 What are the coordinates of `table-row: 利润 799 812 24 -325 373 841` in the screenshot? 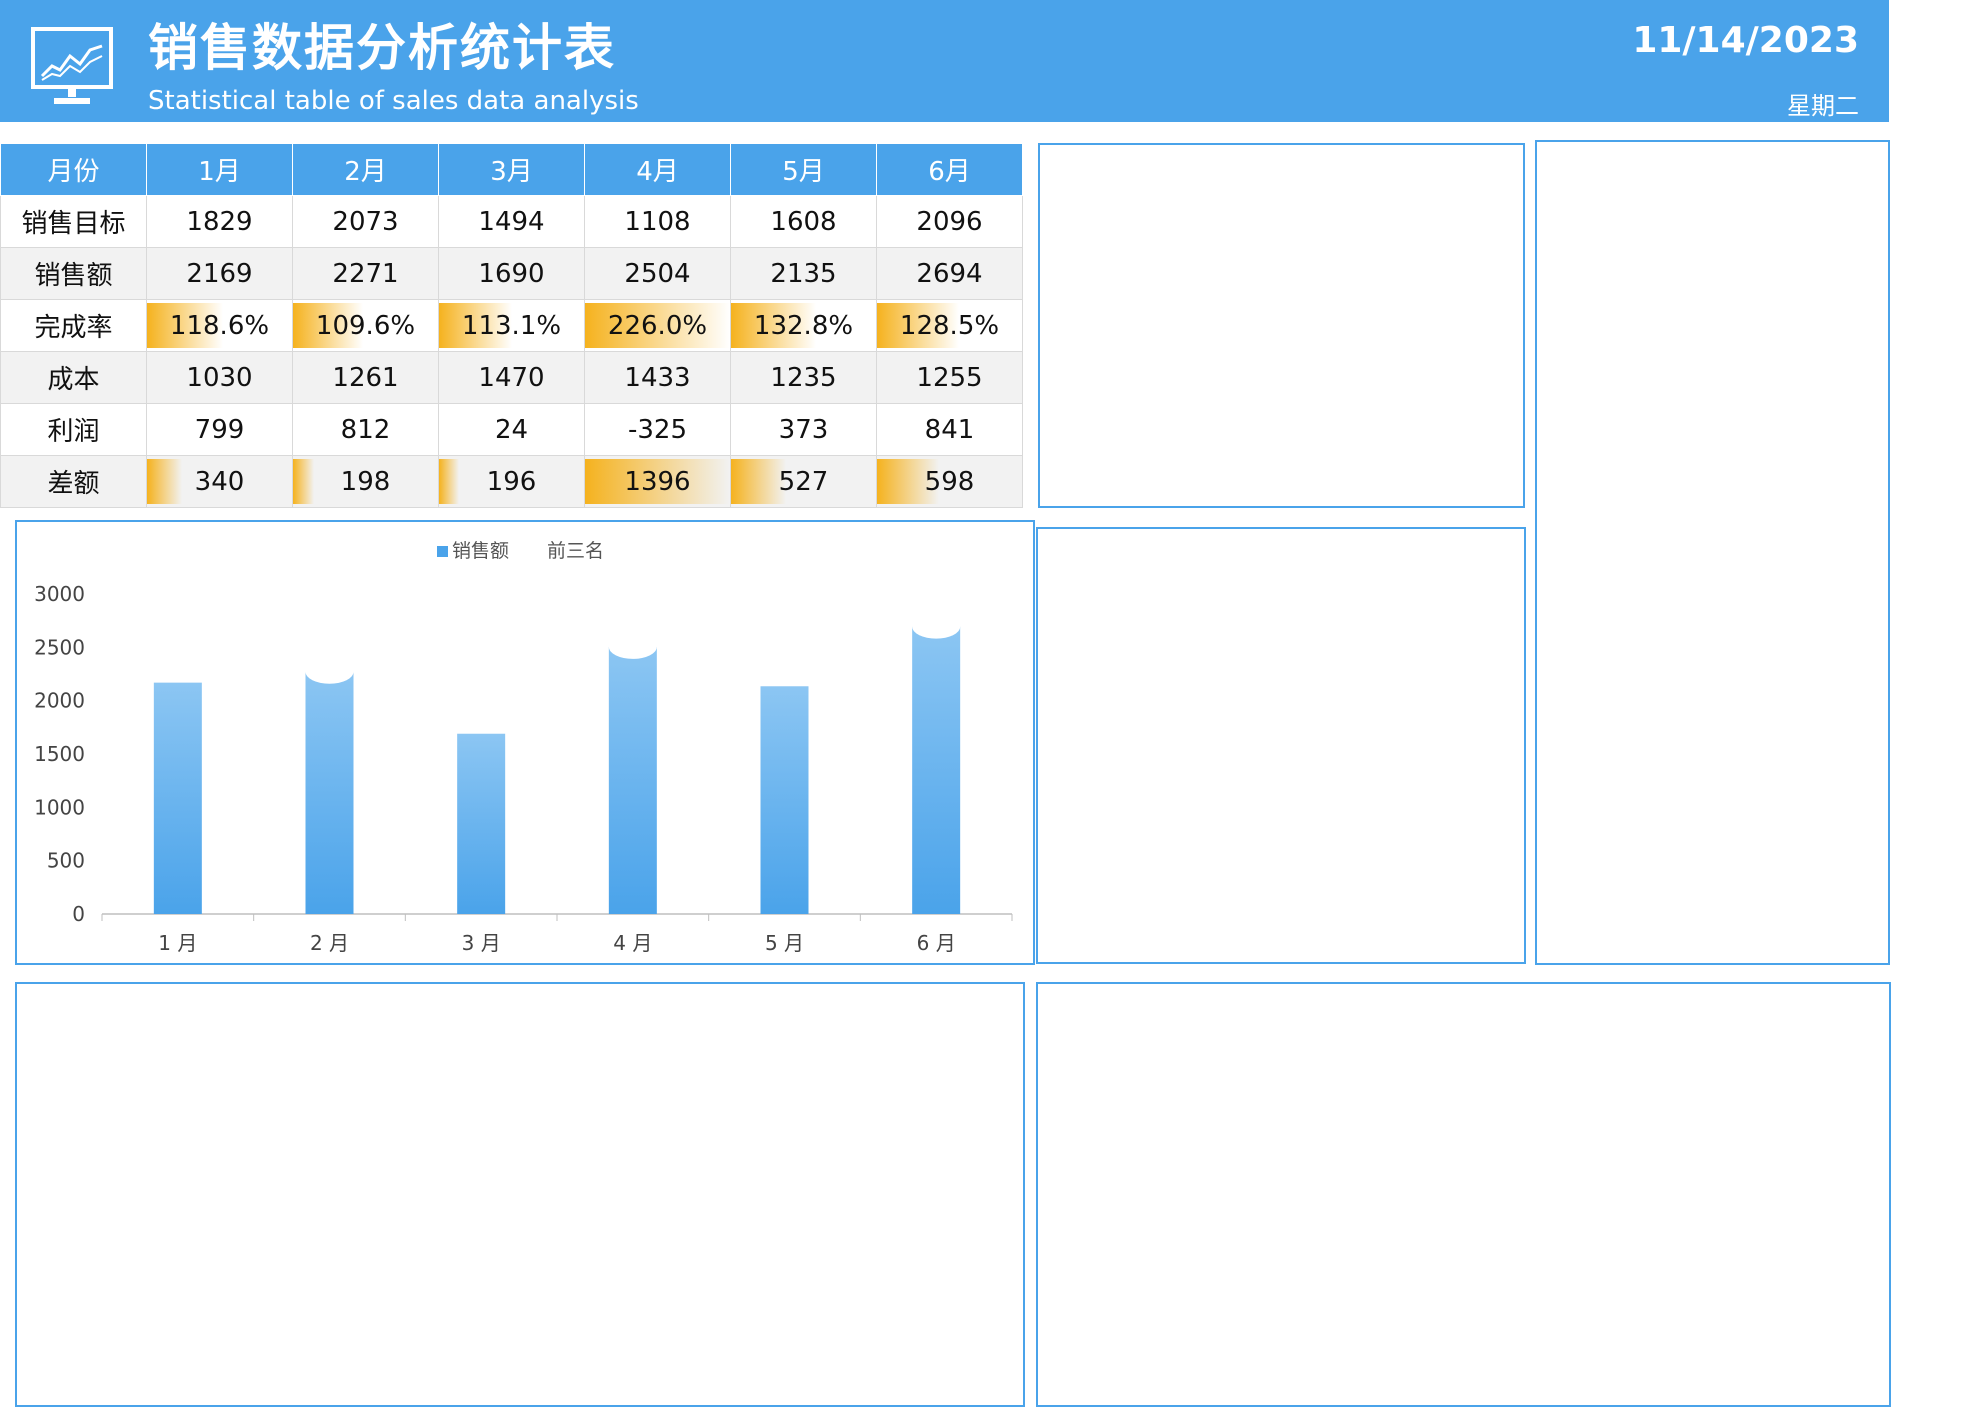 It's located at (511, 429).